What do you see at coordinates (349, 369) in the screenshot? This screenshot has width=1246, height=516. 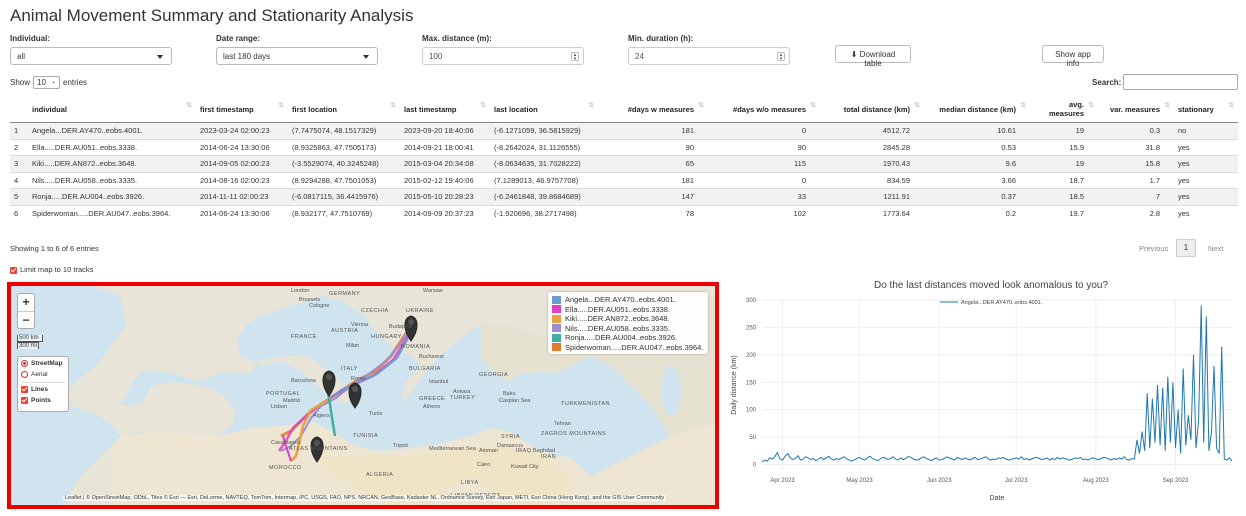 I see `place-label: ITALY` at bounding box center [349, 369].